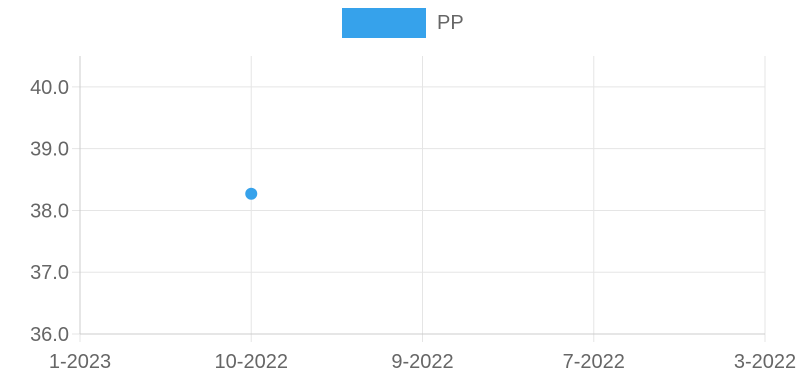 The image size is (805, 388). I want to click on data-point, so click(251, 193).